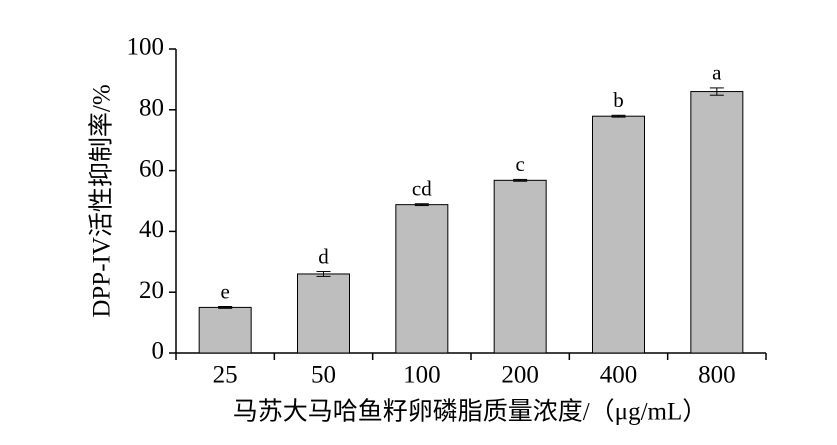 The height and width of the screenshot is (445, 837). I want to click on annotation: cd, so click(422, 189).